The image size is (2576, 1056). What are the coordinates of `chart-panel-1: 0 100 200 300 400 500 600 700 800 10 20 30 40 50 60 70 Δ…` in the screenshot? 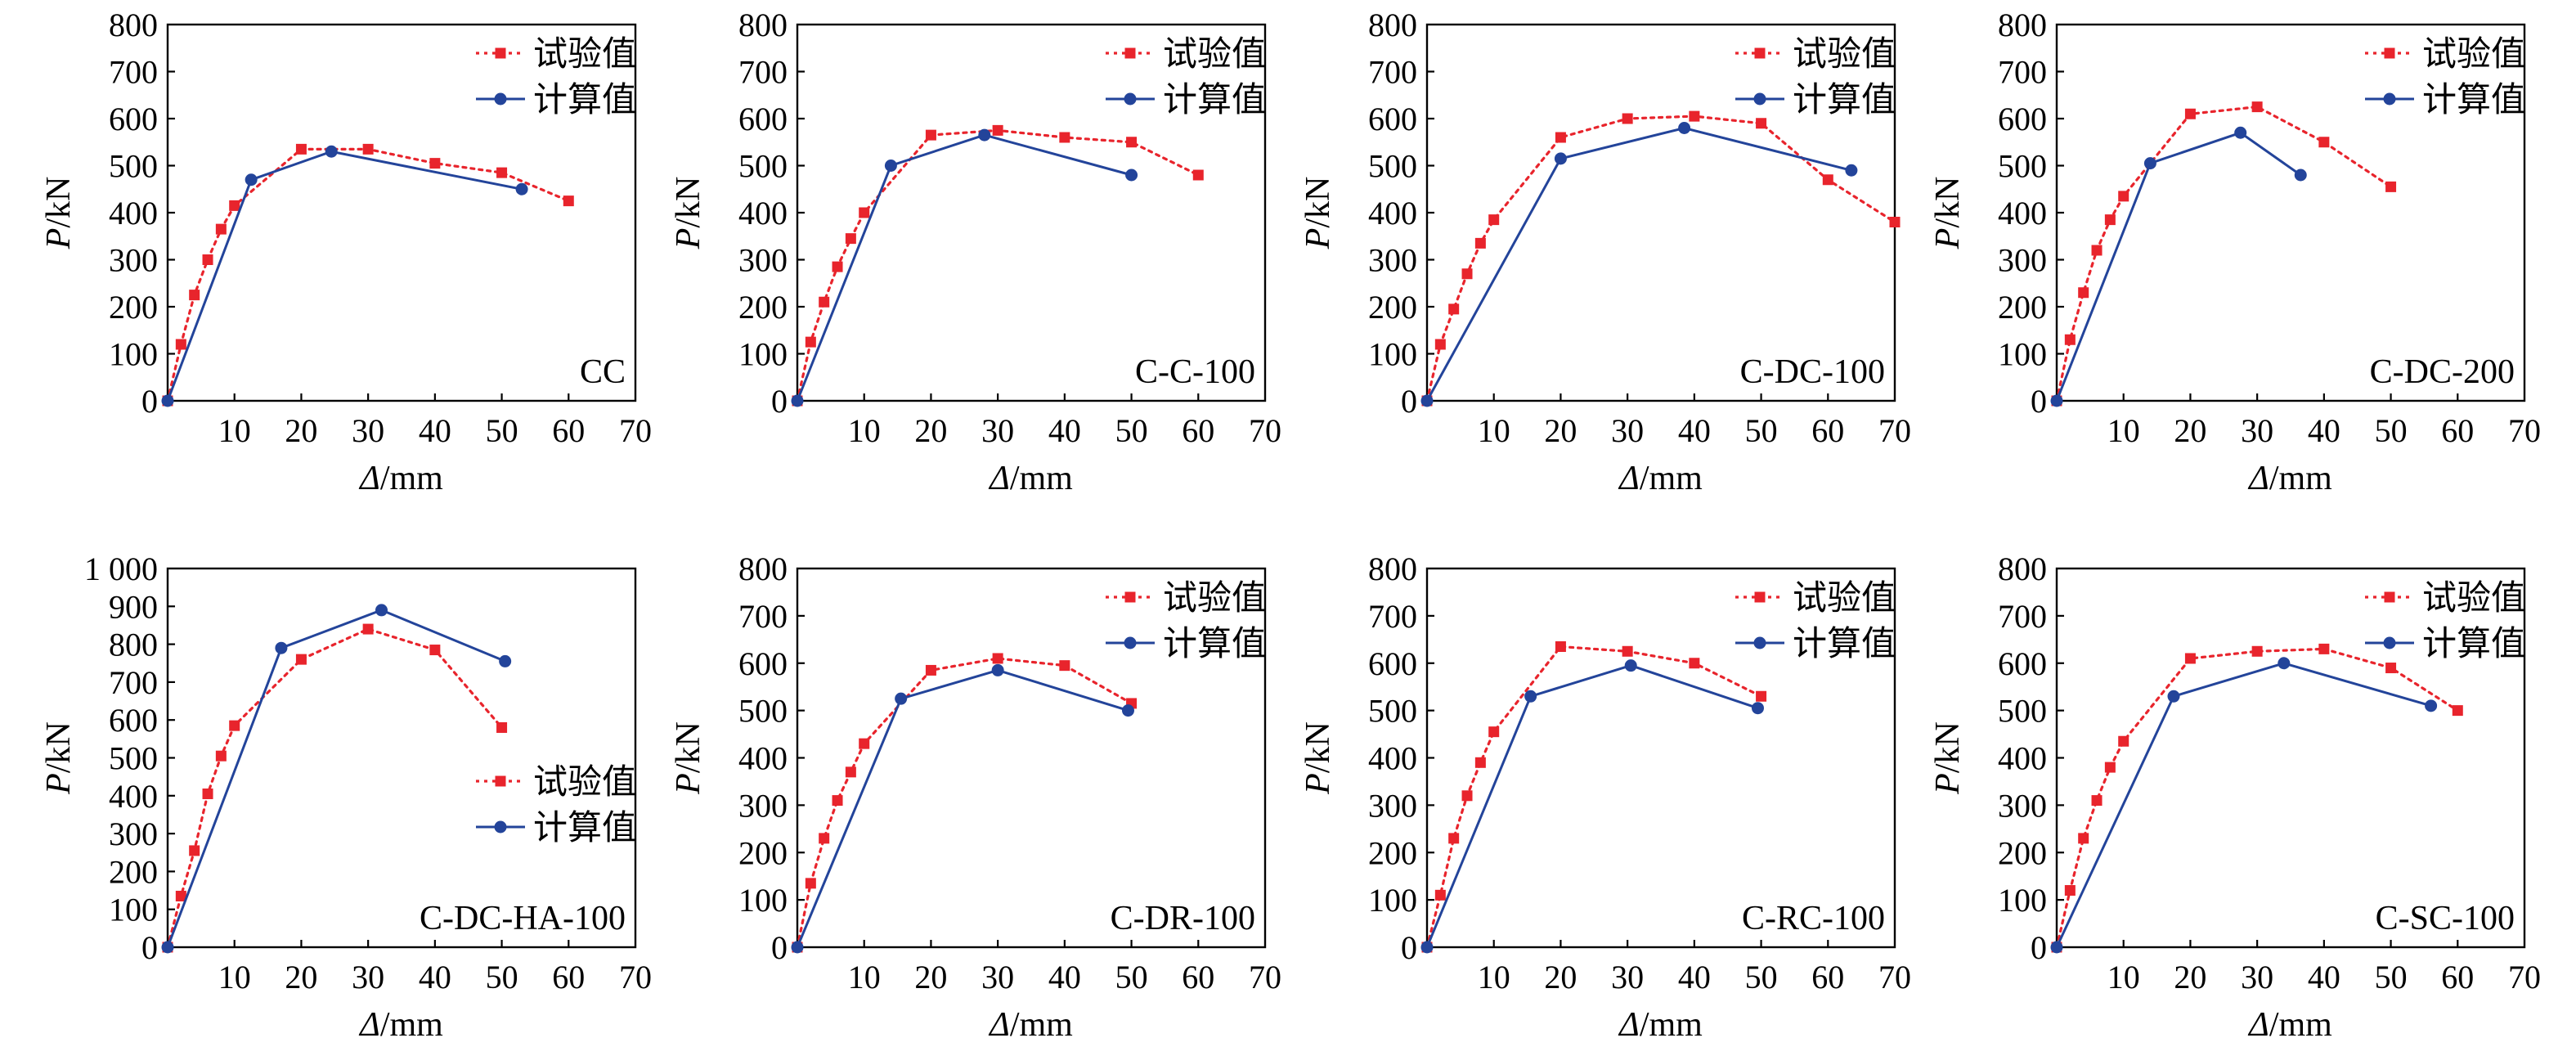 It's located at (346, 252).